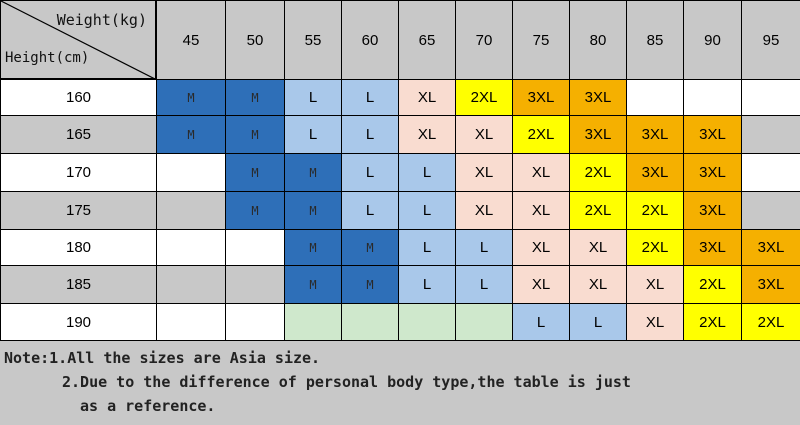 The width and height of the screenshot is (800, 425). What do you see at coordinates (78, 134) in the screenshot?
I see `height-cell-165: 165` at bounding box center [78, 134].